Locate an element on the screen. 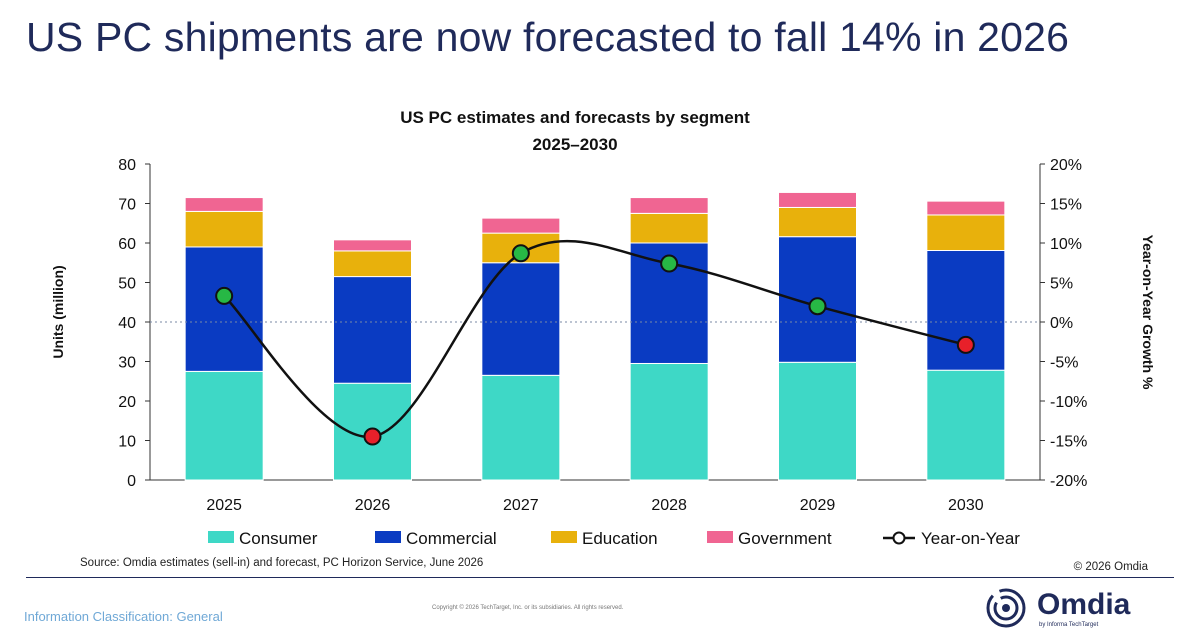 The image size is (1200, 629). x-tick-label: 2028 is located at coordinates (669, 505).